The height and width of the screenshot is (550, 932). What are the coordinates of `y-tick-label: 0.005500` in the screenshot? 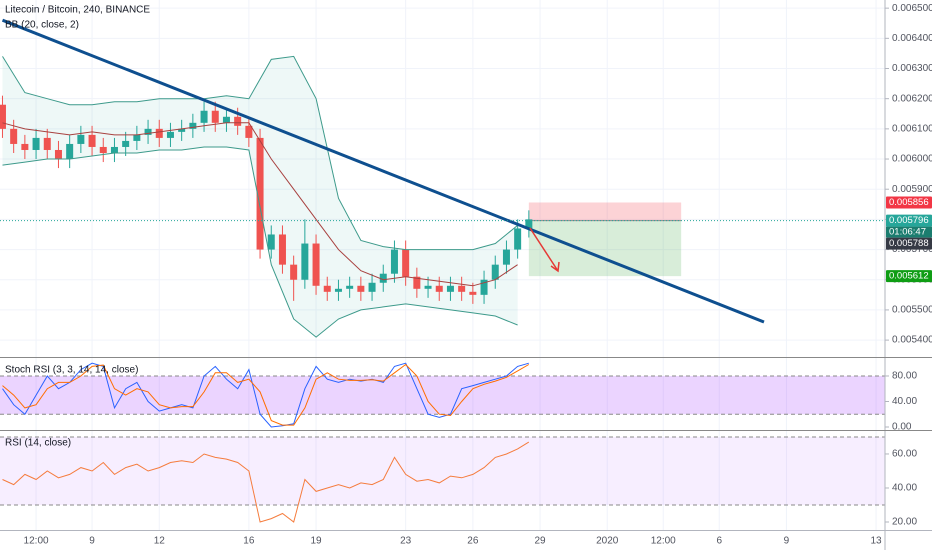 It's located at (912, 310).